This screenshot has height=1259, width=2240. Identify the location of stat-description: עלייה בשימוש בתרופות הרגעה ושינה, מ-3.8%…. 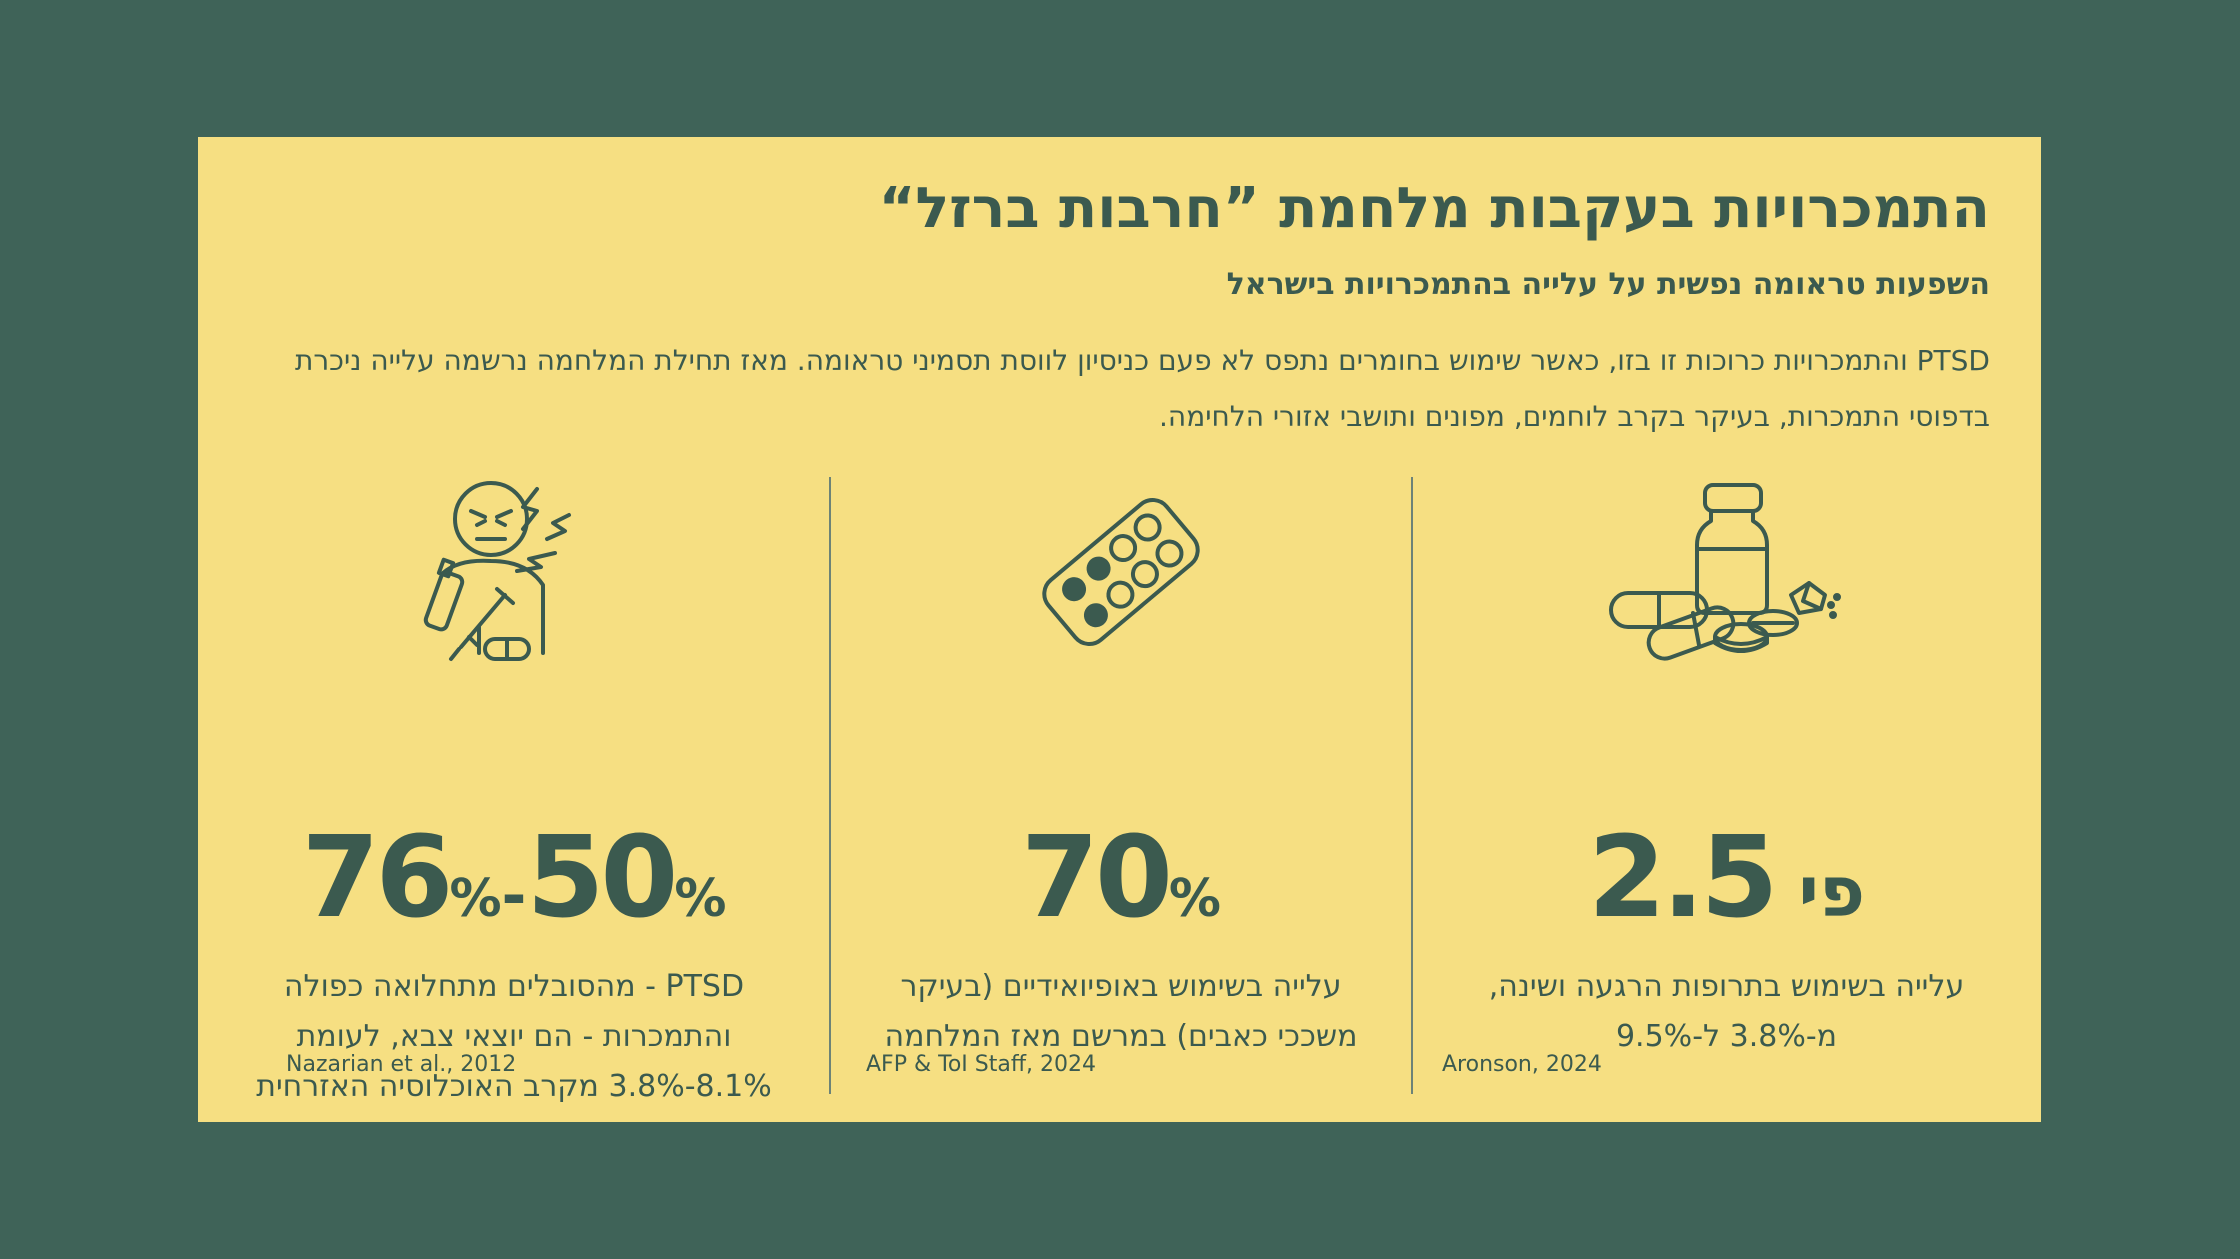
(1726, 1011).